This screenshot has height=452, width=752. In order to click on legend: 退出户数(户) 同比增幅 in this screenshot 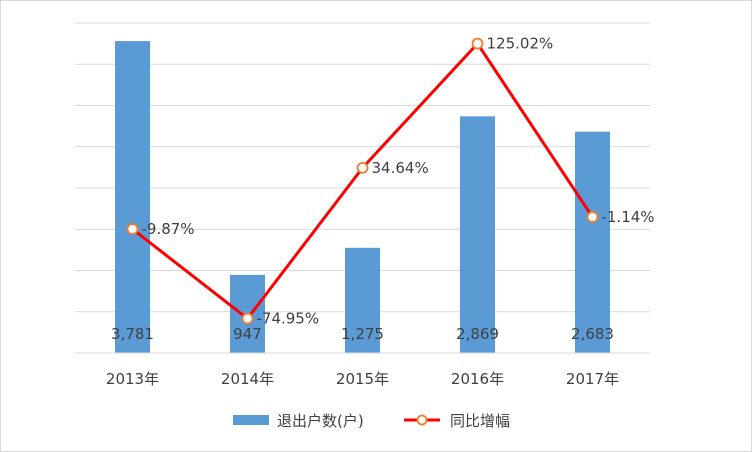, I will do `click(371, 421)`.